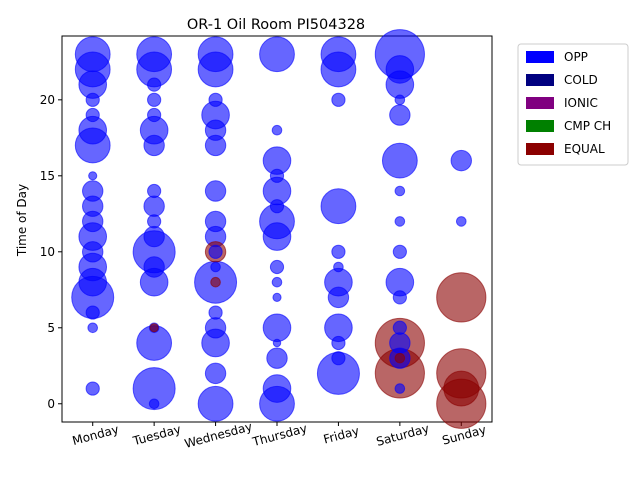  I want to click on y-axis-label: Time of Day, so click(22, 220).